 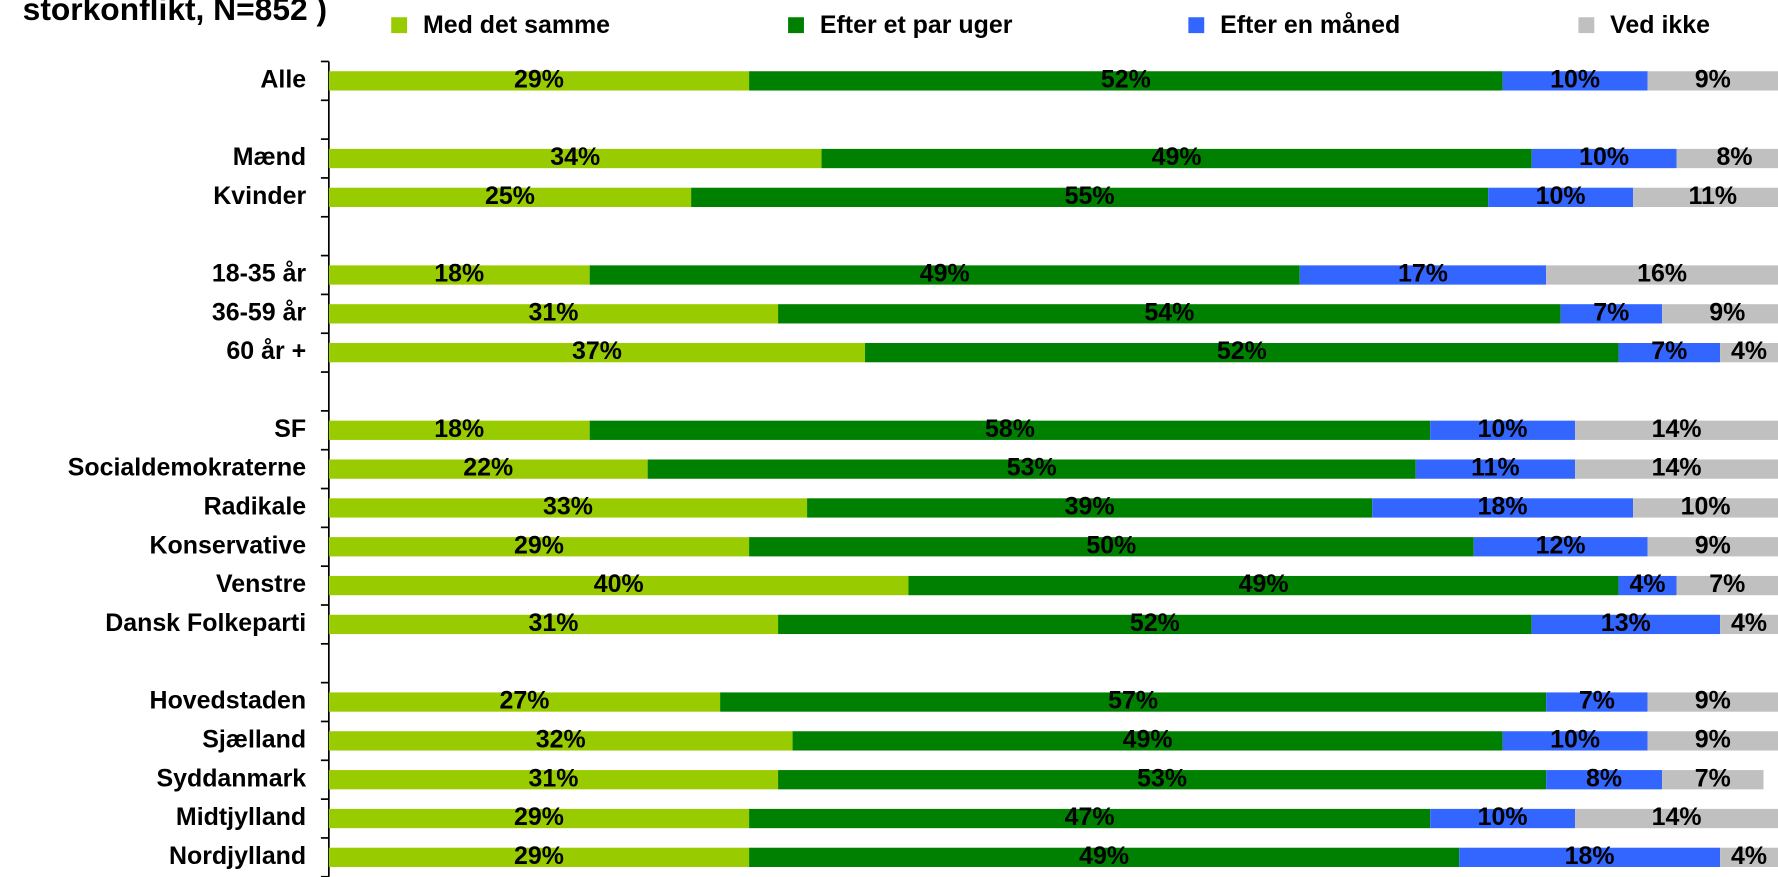 What do you see at coordinates (228, 701) in the screenshot?
I see `y-tick-label: Hovedstaden` at bounding box center [228, 701].